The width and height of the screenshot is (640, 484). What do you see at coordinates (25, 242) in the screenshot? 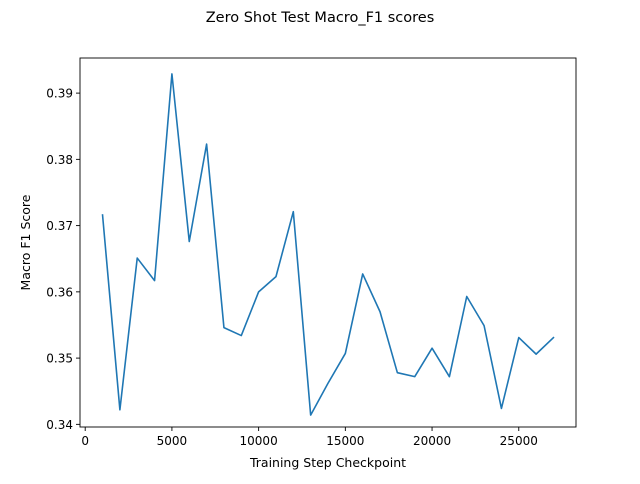
I see `y-axis-label: Macro F1 Score` at bounding box center [25, 242].